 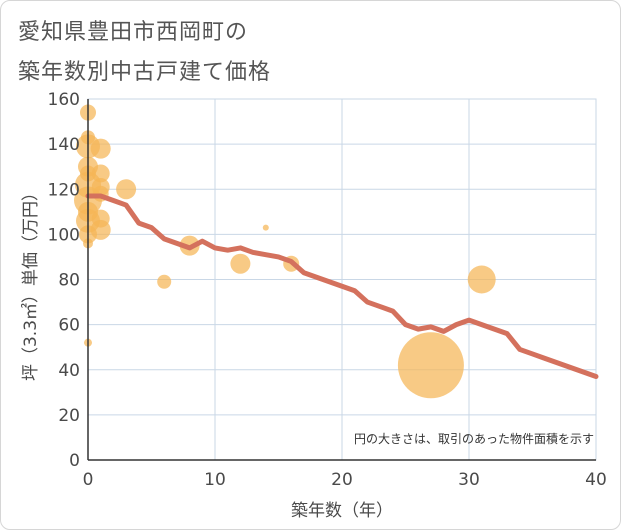 What do you see at coordinates (64, 190) in the screenshot?
I see `y-tick-label: 120` at bounding box center [64, 190].